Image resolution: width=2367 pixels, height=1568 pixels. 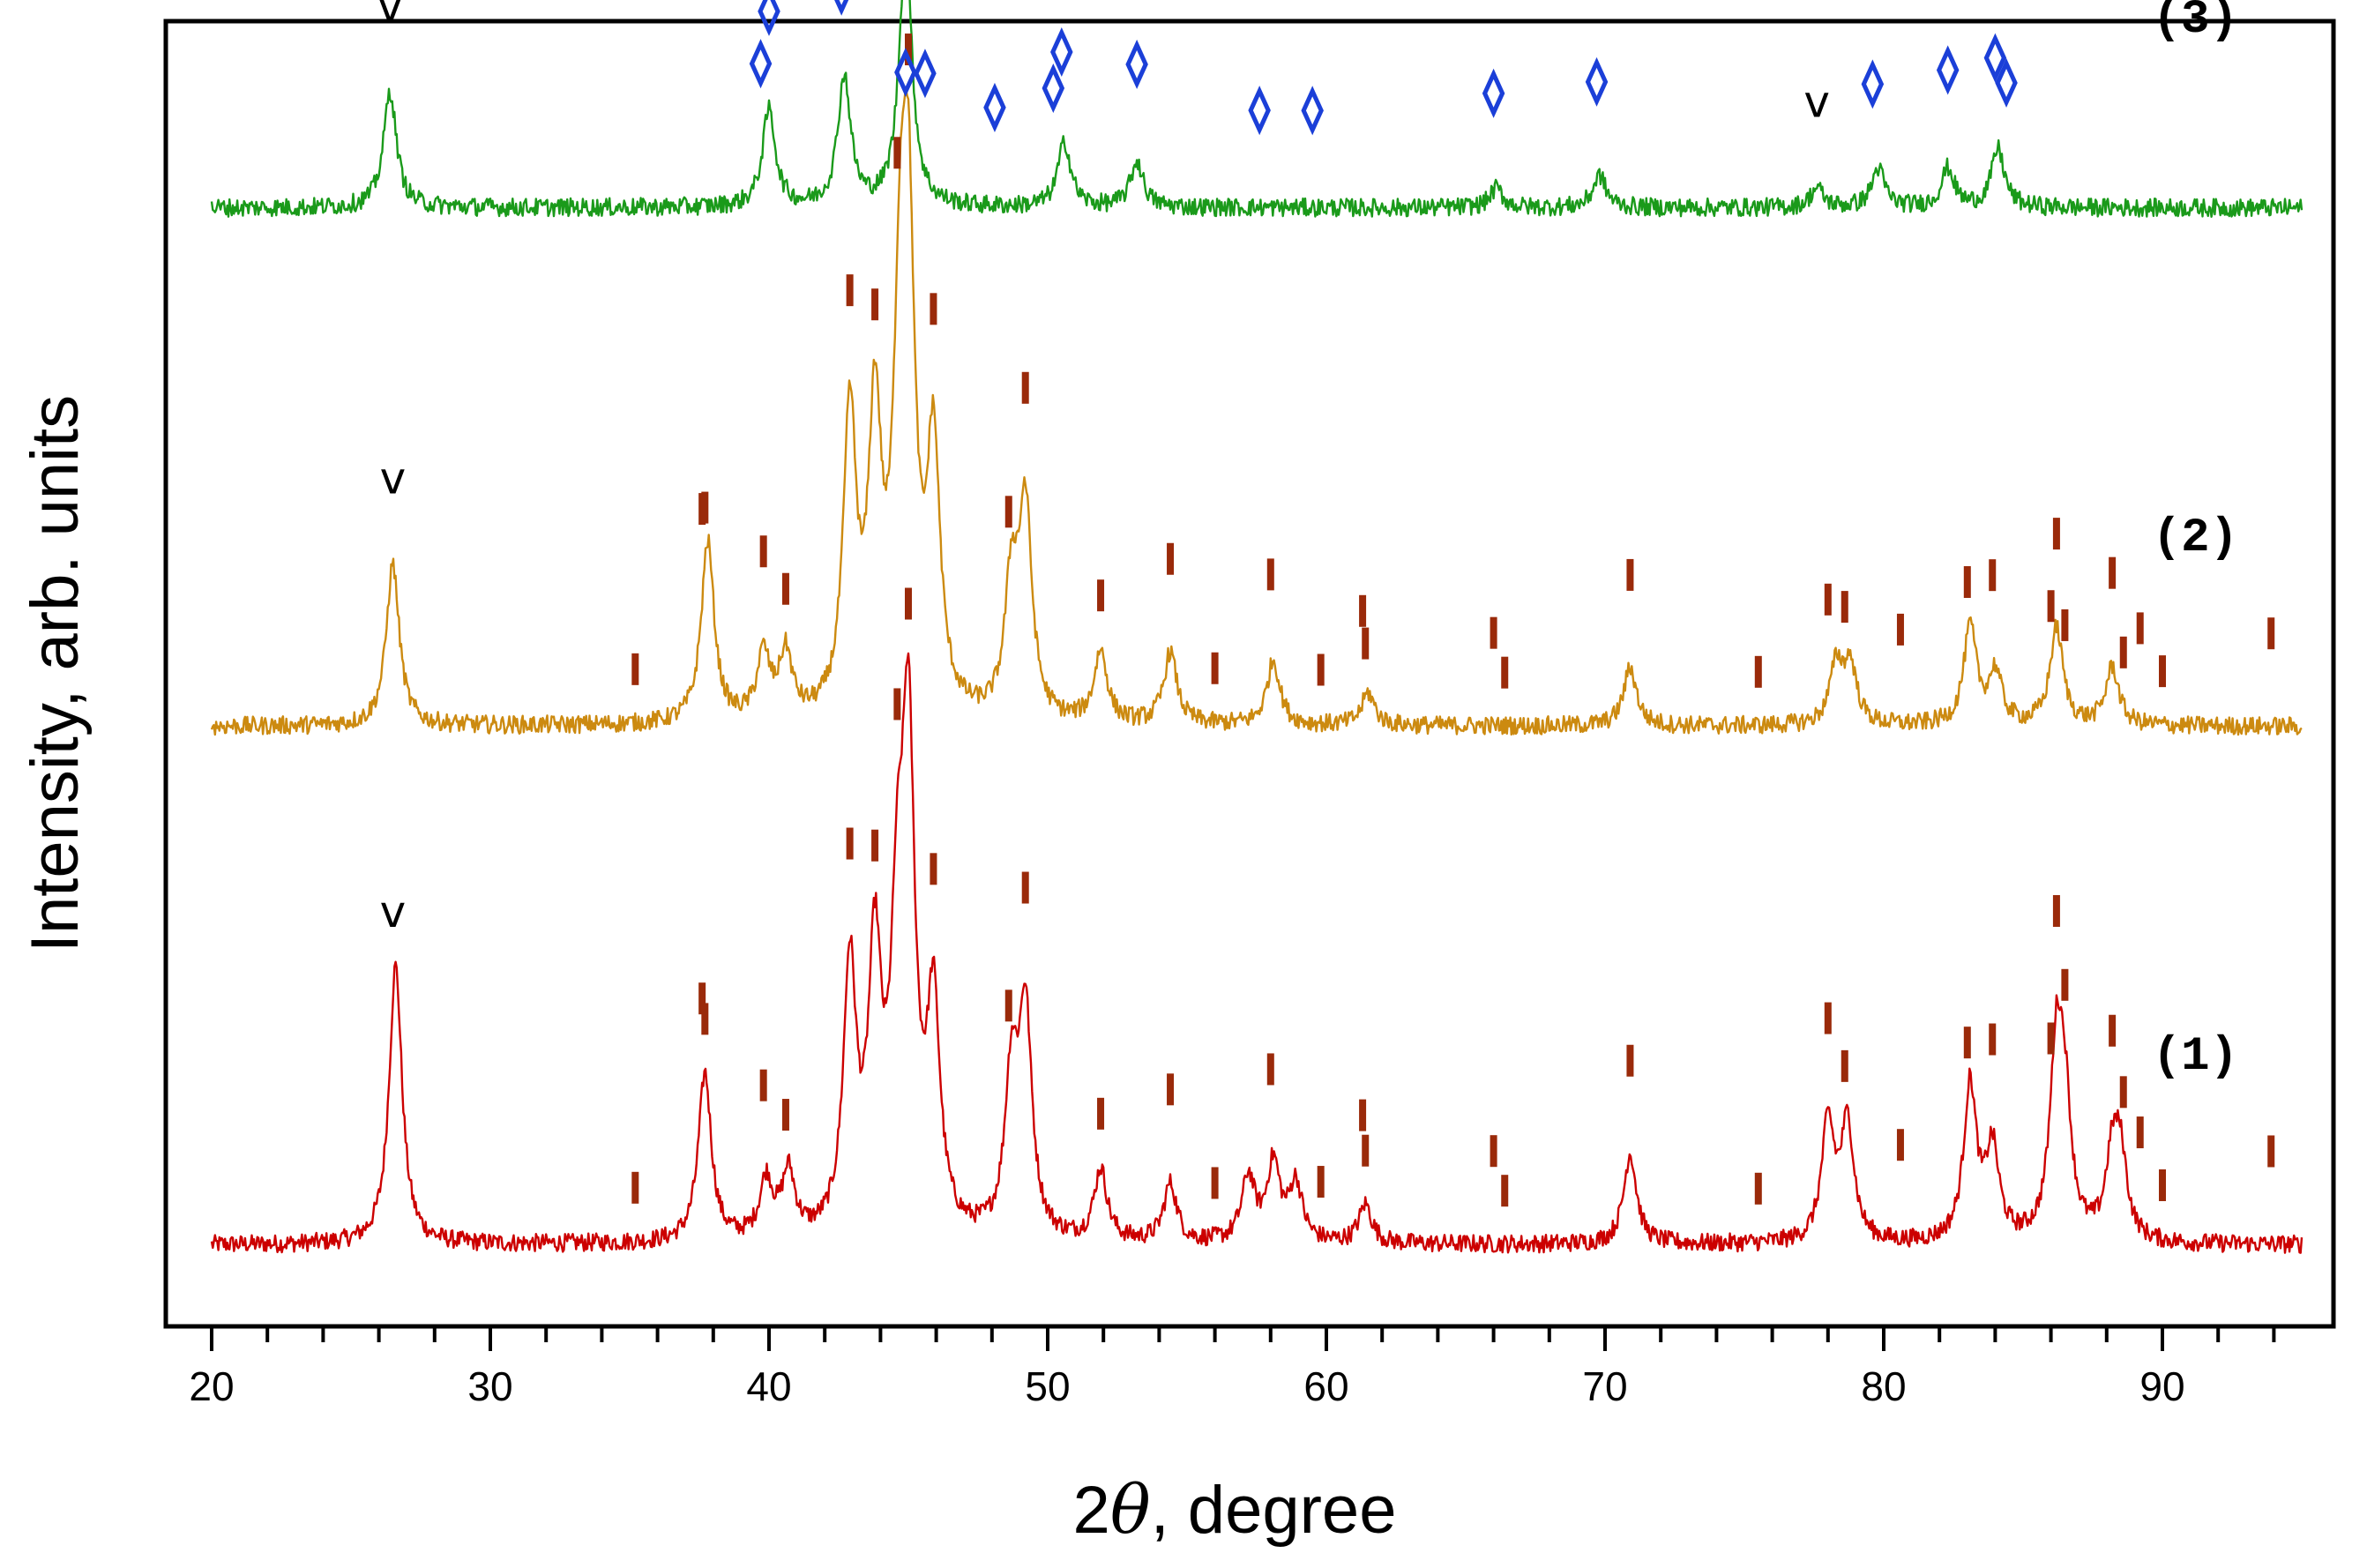 I want to click on x-axis-ticks, so click(x=1243, y=1338).